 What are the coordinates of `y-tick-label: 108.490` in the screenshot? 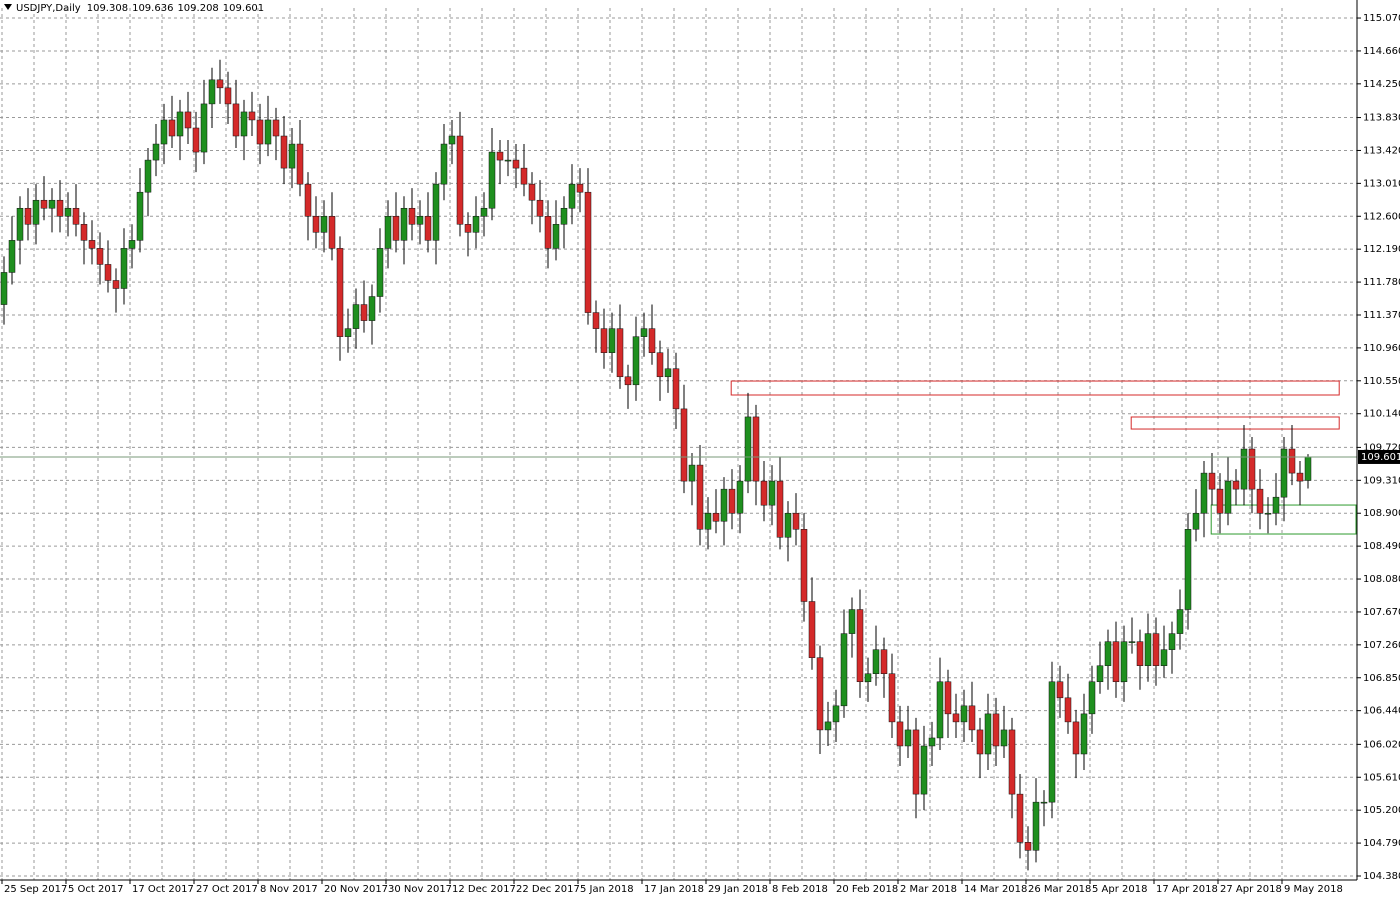 It's located at (1381, 546).